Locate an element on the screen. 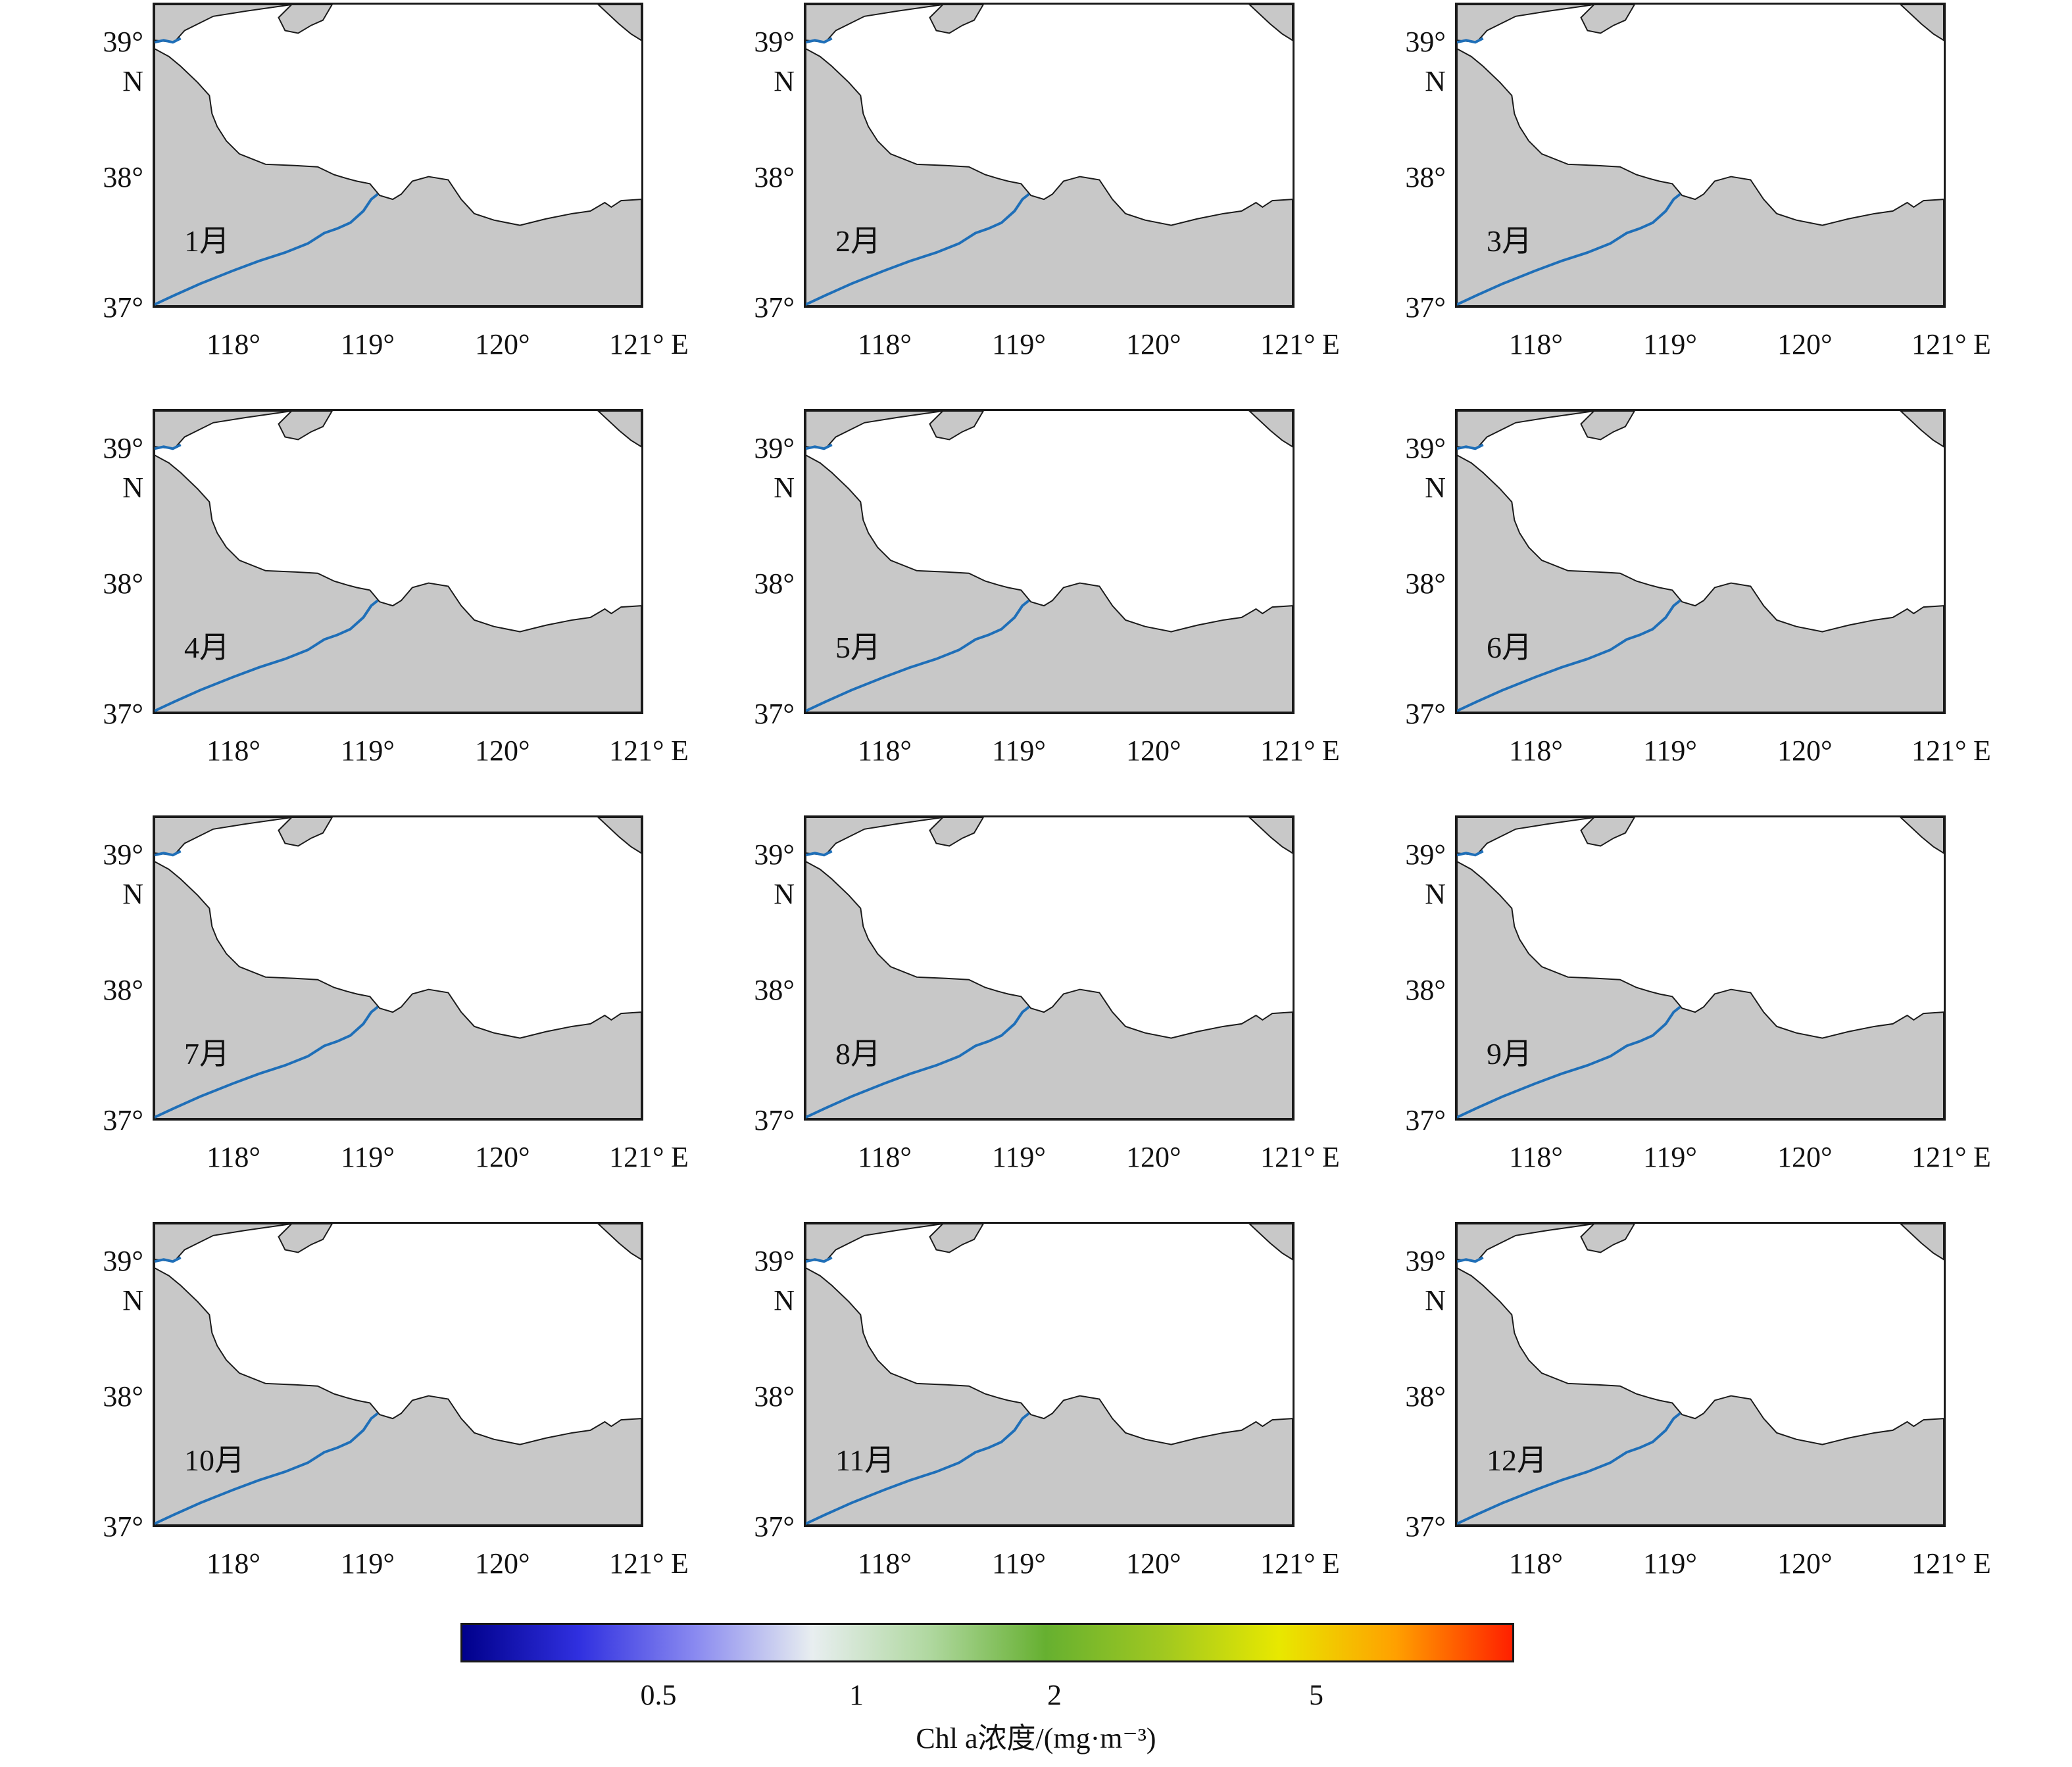 The height and width of the screenshot is (1767, 2072). month-label: 5月 is located at coordinates (858, 647).